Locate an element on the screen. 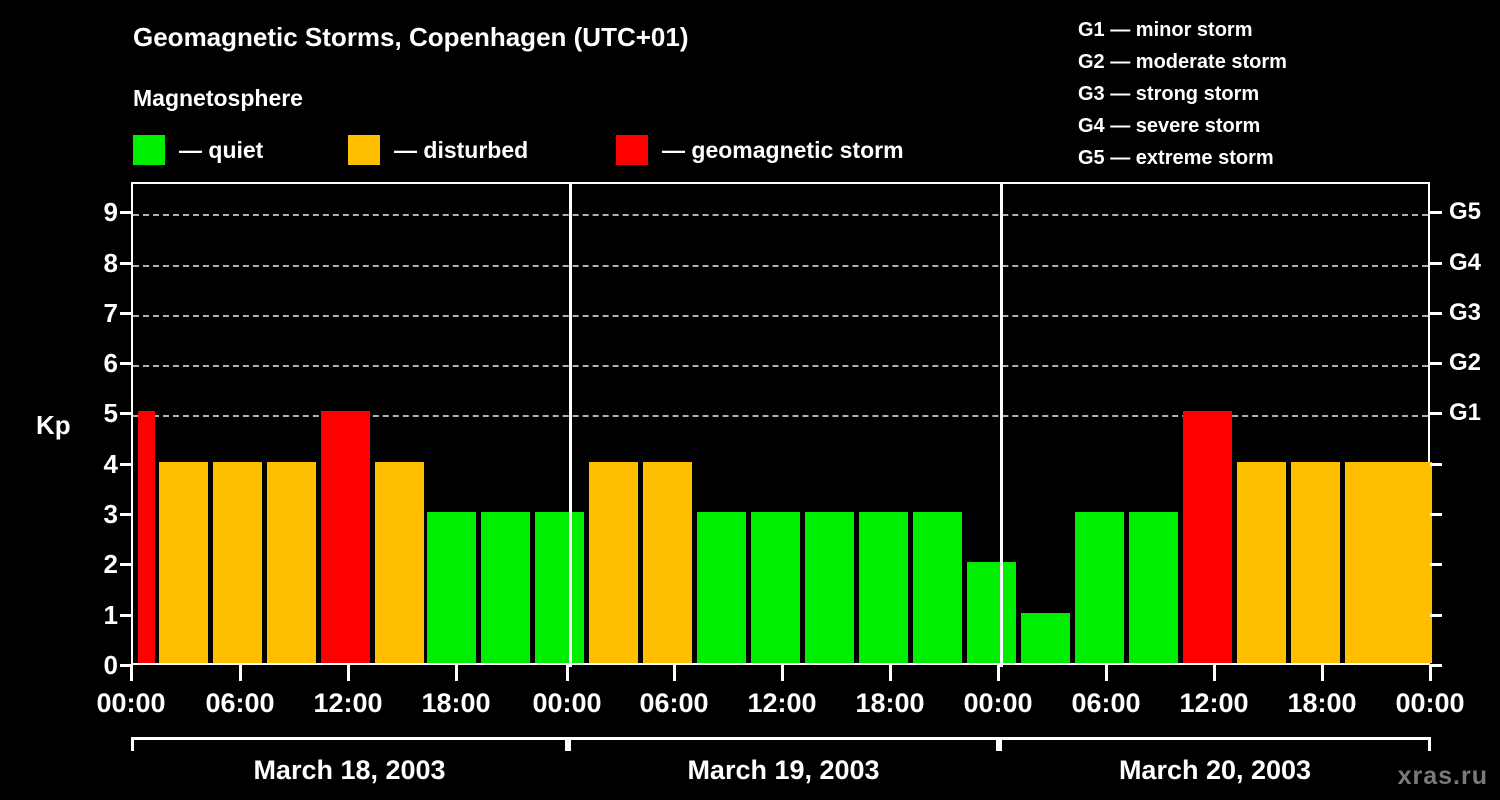  y-tick-label-2: 2 is located at coordinates (110, 564).